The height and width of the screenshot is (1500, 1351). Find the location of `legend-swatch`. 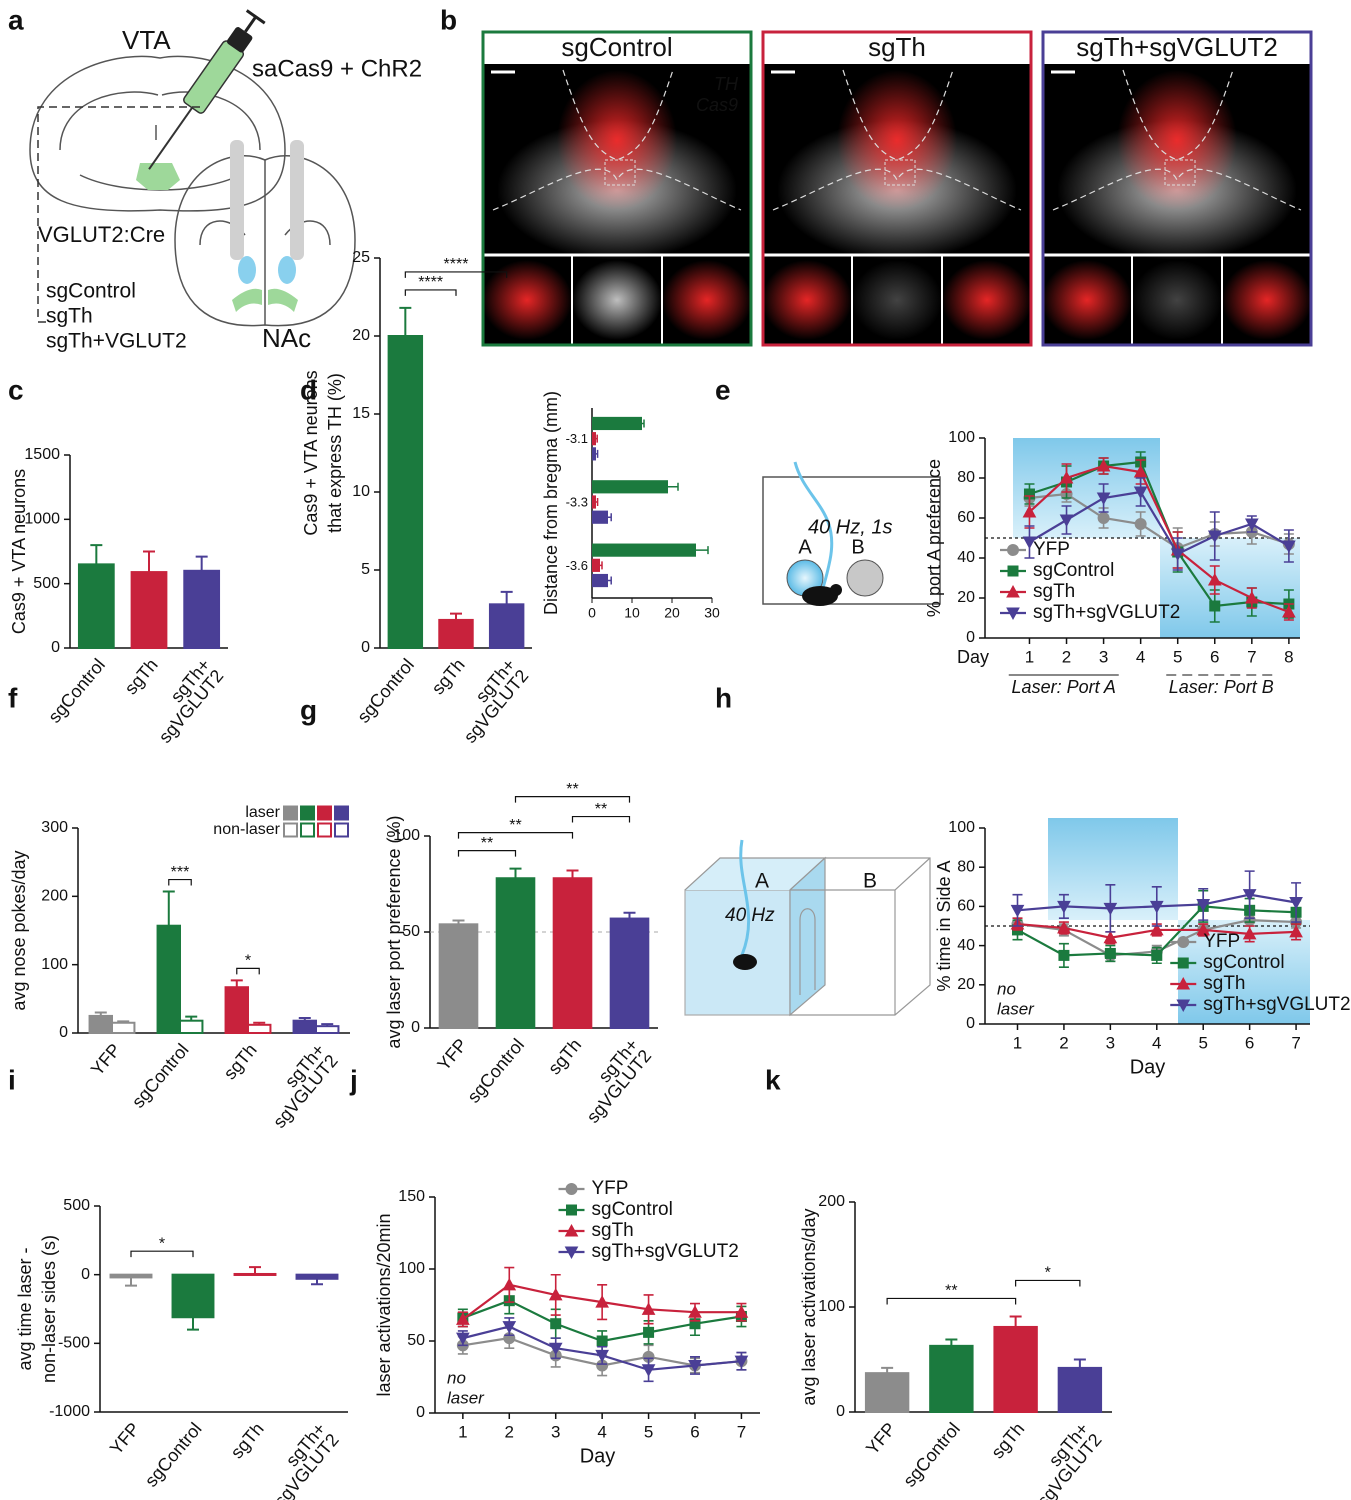

legend-swatch is located at coordinates (341, 830).